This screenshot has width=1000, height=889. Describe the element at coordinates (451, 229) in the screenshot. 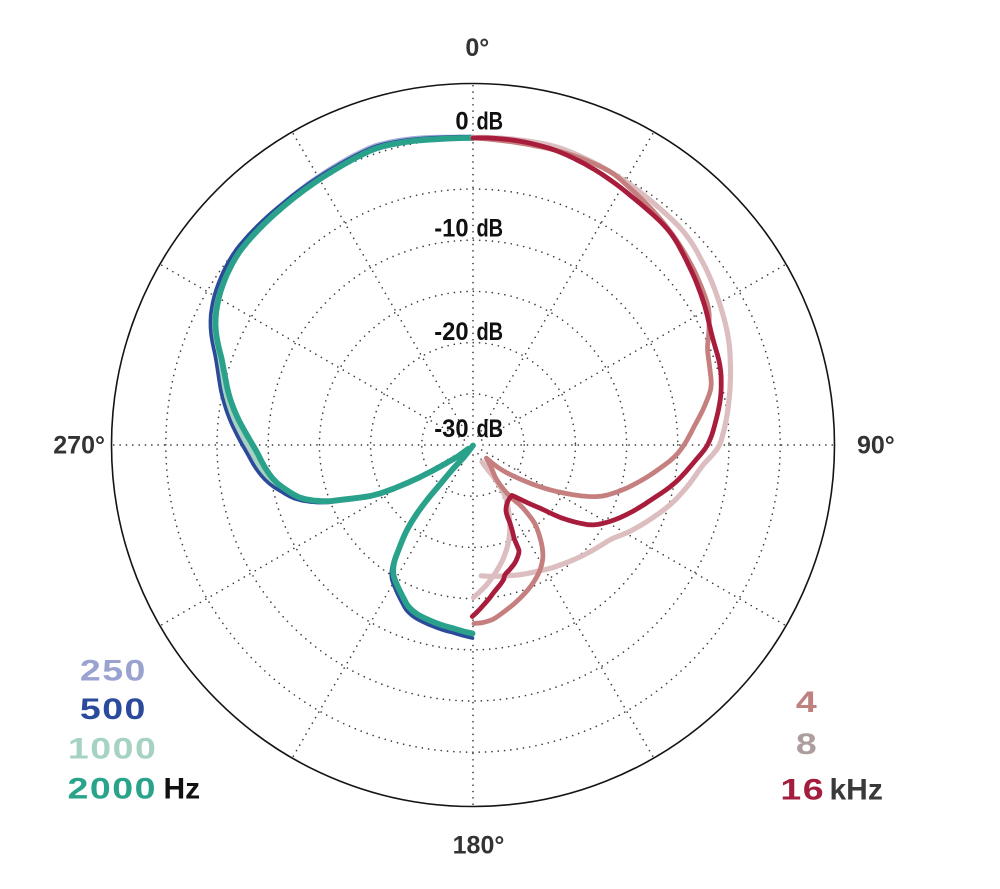

I see `svg-text: -10` at that location.